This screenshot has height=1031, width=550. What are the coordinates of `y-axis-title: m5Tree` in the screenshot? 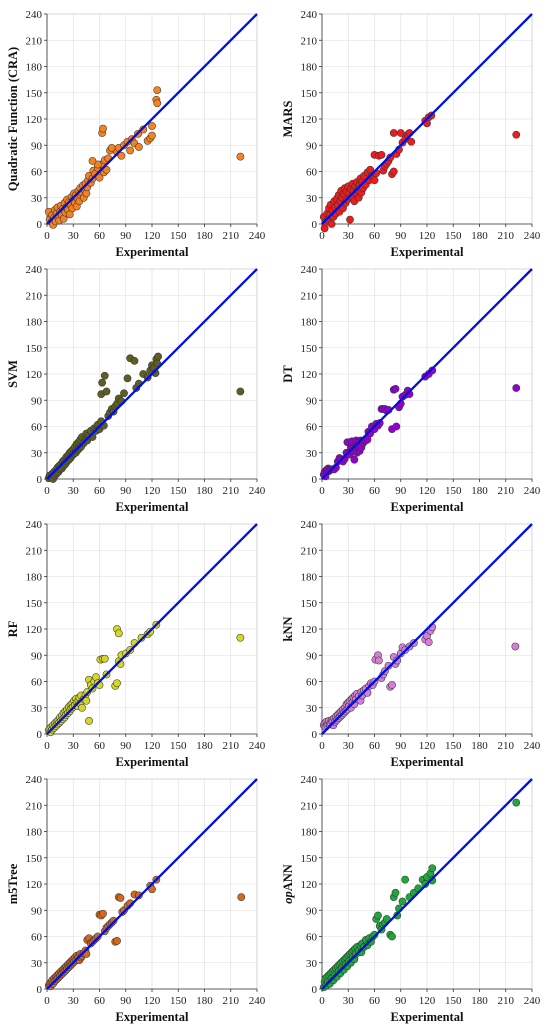 It's located at (13, 883).